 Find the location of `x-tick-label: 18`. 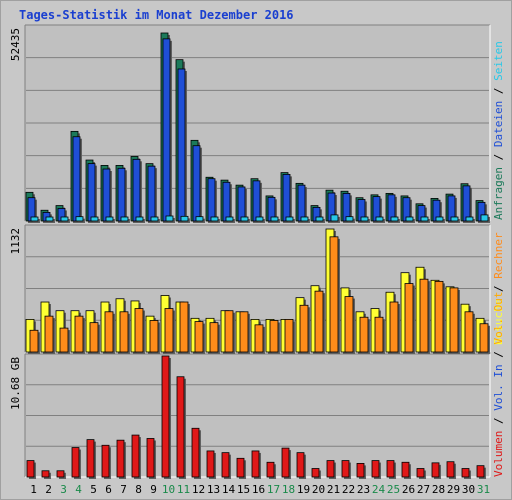

x-tick-label: 18 is located at coordinates (288, 489).